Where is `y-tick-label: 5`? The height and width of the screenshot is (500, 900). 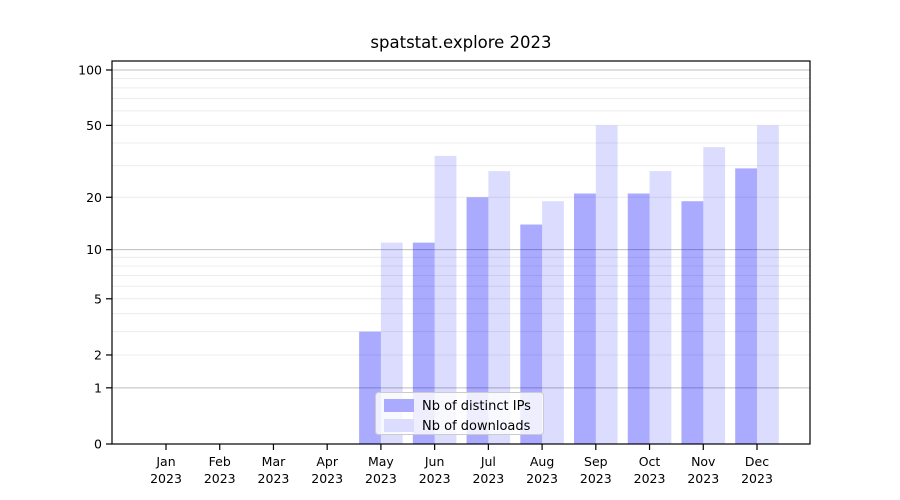 y-tick-label: 5 is located at coordinates (98, 298).